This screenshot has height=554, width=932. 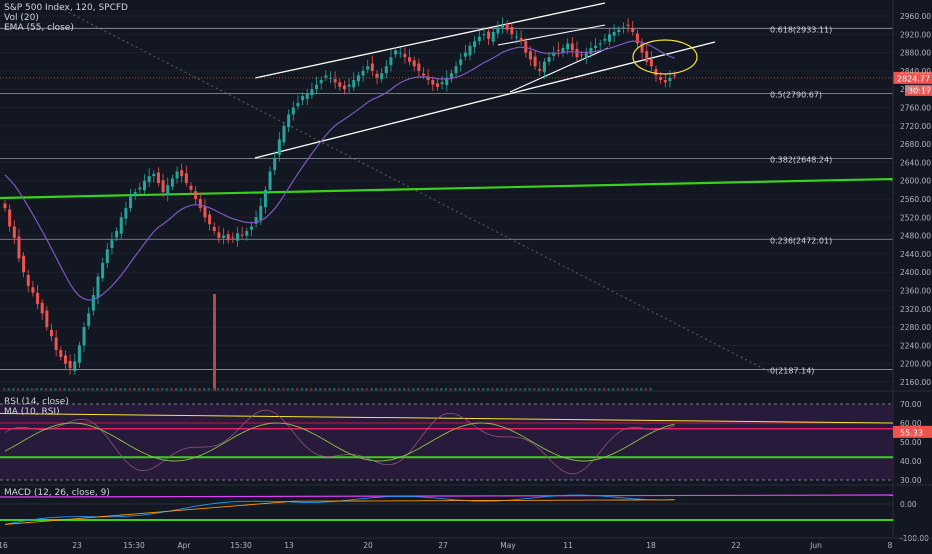 I want to click on rsi-last-badge, so click(x=912, y=431).